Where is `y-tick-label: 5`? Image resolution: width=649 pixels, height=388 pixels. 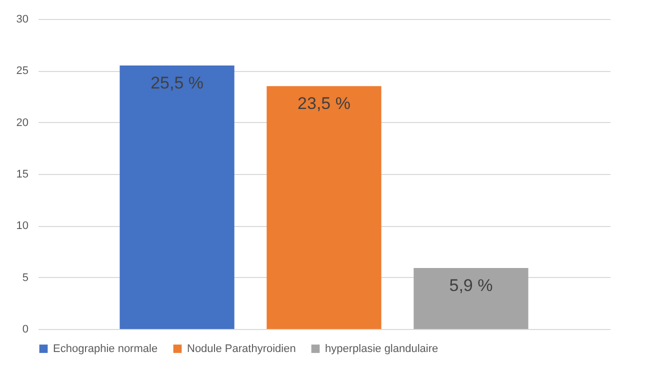 y-tick-label: 5 is located at coordinates (25, 278).